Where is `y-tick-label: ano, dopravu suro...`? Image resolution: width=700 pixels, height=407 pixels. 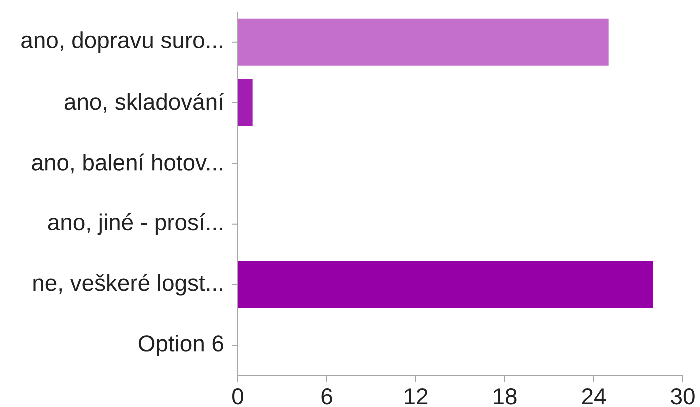
y-tick-label: ano, dopravu suro... is located at coordinates (122, 43).